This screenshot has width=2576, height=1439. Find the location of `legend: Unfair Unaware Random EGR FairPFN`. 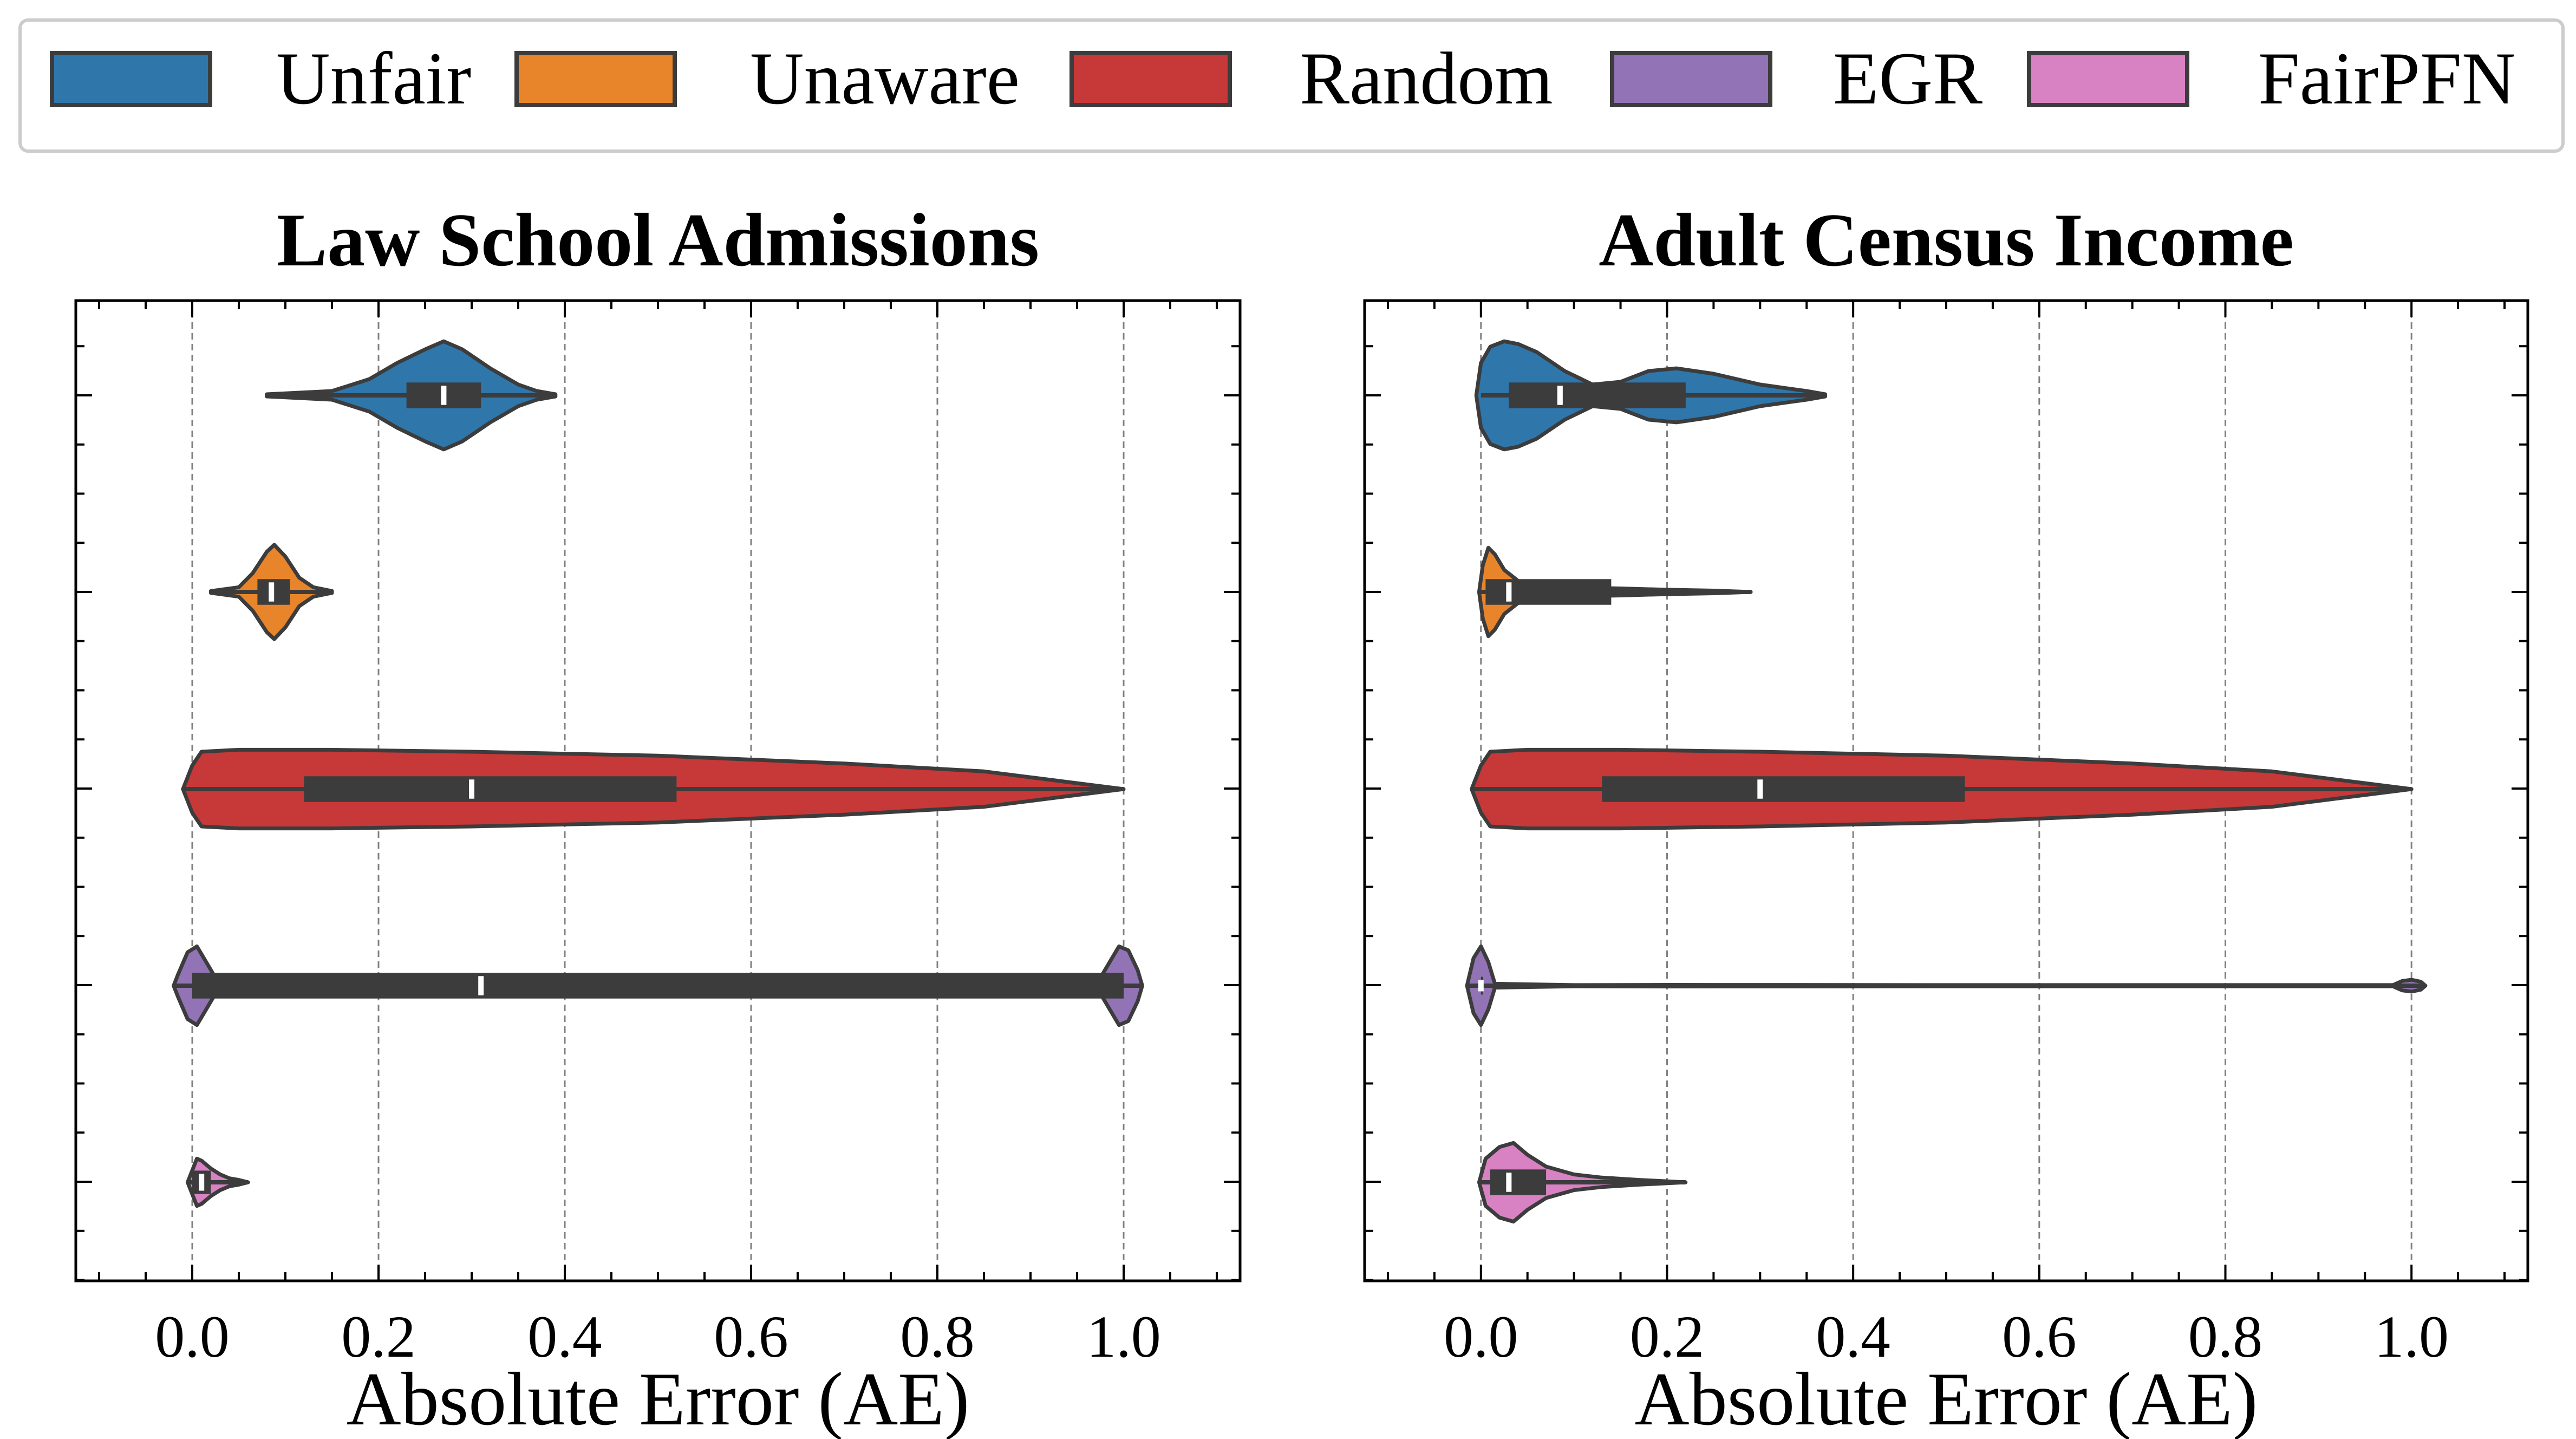

legend: Unfair Unaware Random EGR FairPFN is located at coordinates (1291, 85).